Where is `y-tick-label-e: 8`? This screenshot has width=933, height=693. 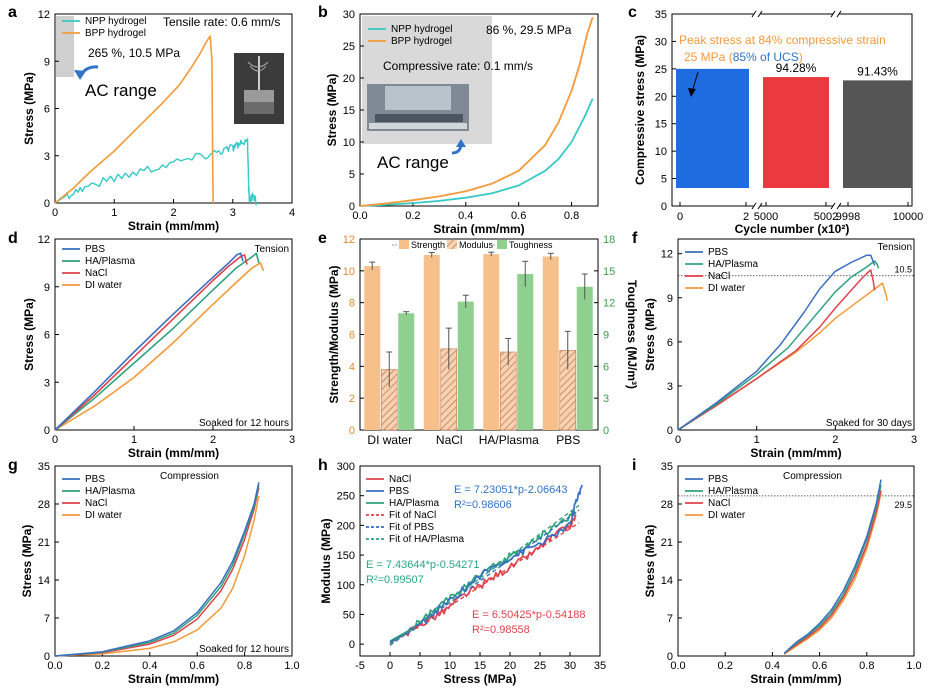
y-tick-label-e: 8 is located at coordinates (352, 304).